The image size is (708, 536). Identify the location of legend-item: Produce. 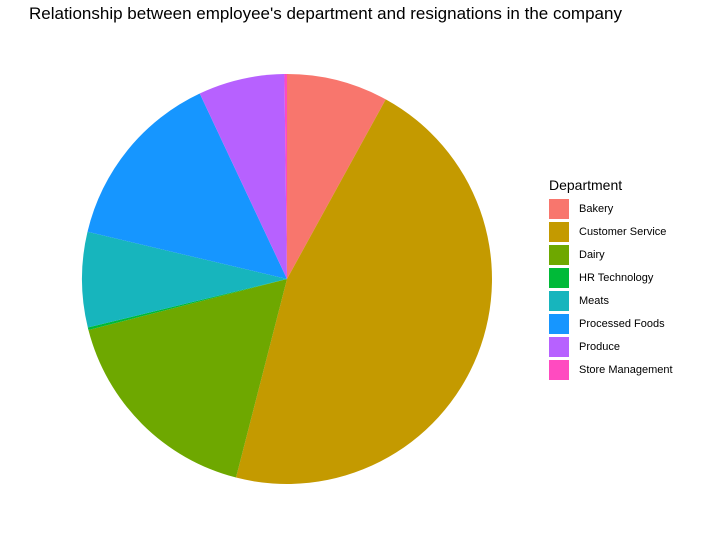
(611, 347).